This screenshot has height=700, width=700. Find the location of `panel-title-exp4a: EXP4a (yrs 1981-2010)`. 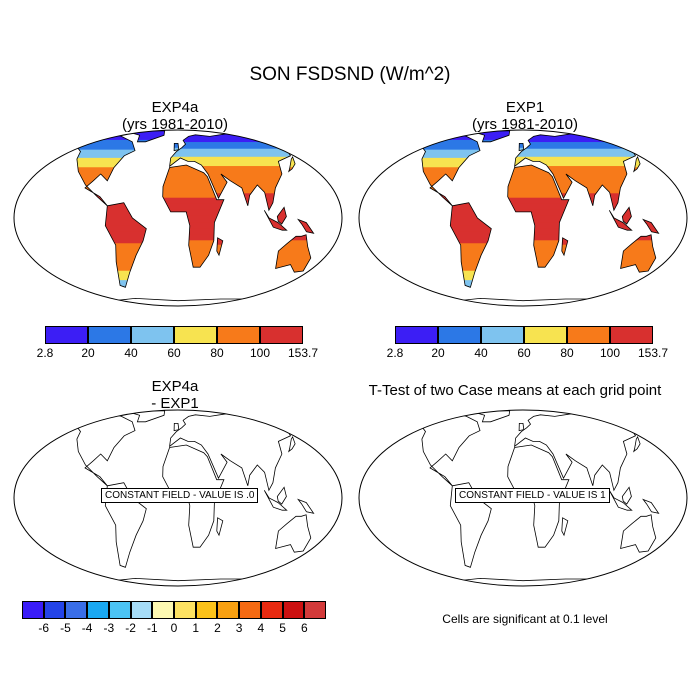

panel-title-exp4a: EXP4a (yrs 1981-2010) is located at coordinates (175, 116).